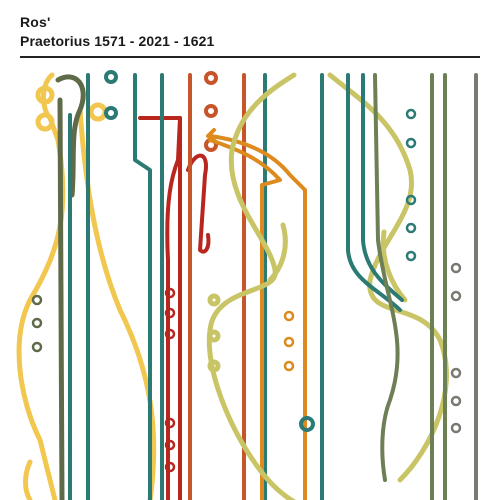 The height and width of the screenshot is (500, 500). Describe the element at coordinates (170, 380) in the screenshot. I see `red-finger-holes` at that location.